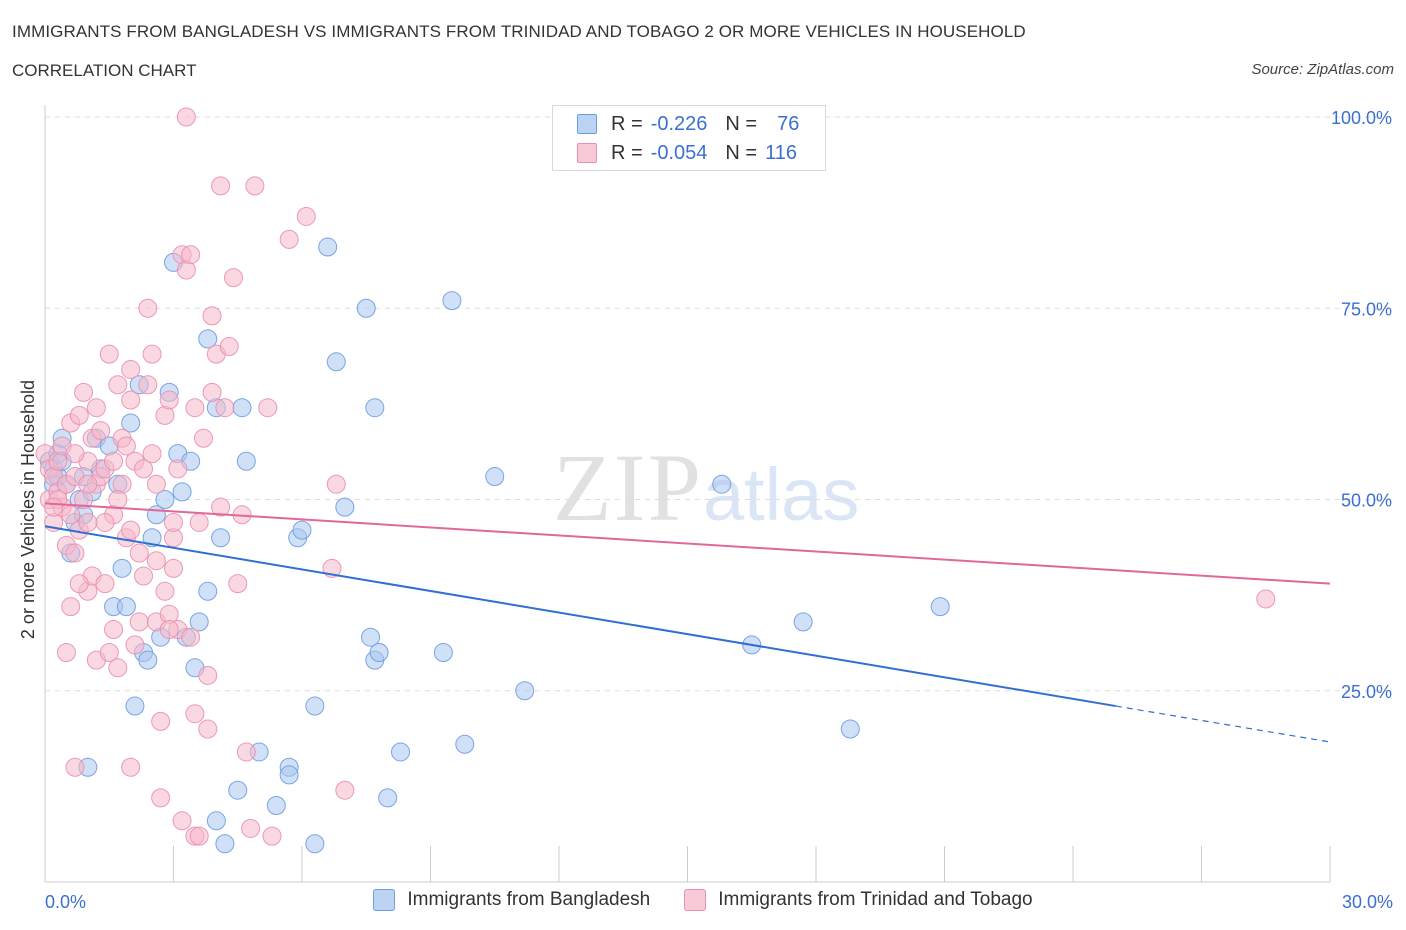  I want to click on watermark: ZIPatlas, so click(706, 487).